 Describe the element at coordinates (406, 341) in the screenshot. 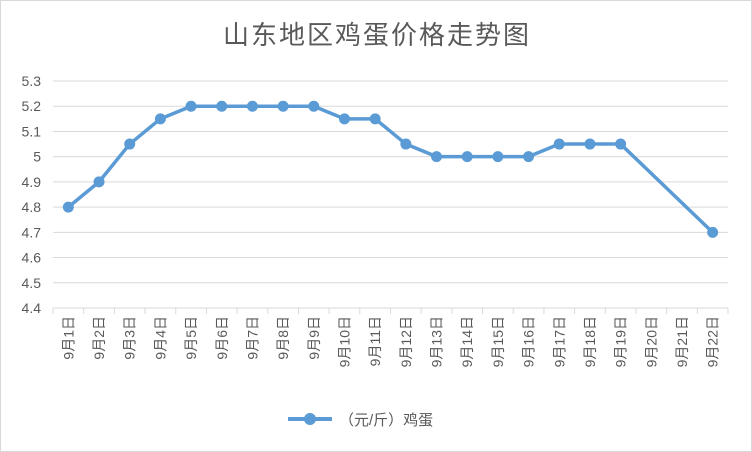

I see `x-tick-label: 9月12日` at that location.